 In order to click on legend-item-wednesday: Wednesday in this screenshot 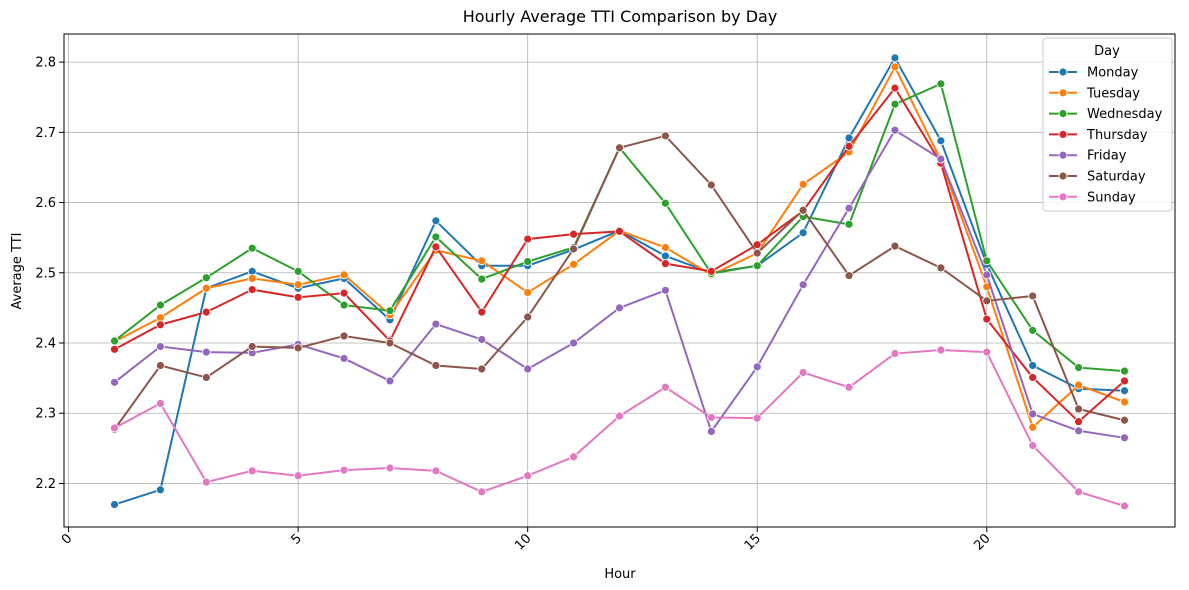, I will do `click(1106, 114)`.